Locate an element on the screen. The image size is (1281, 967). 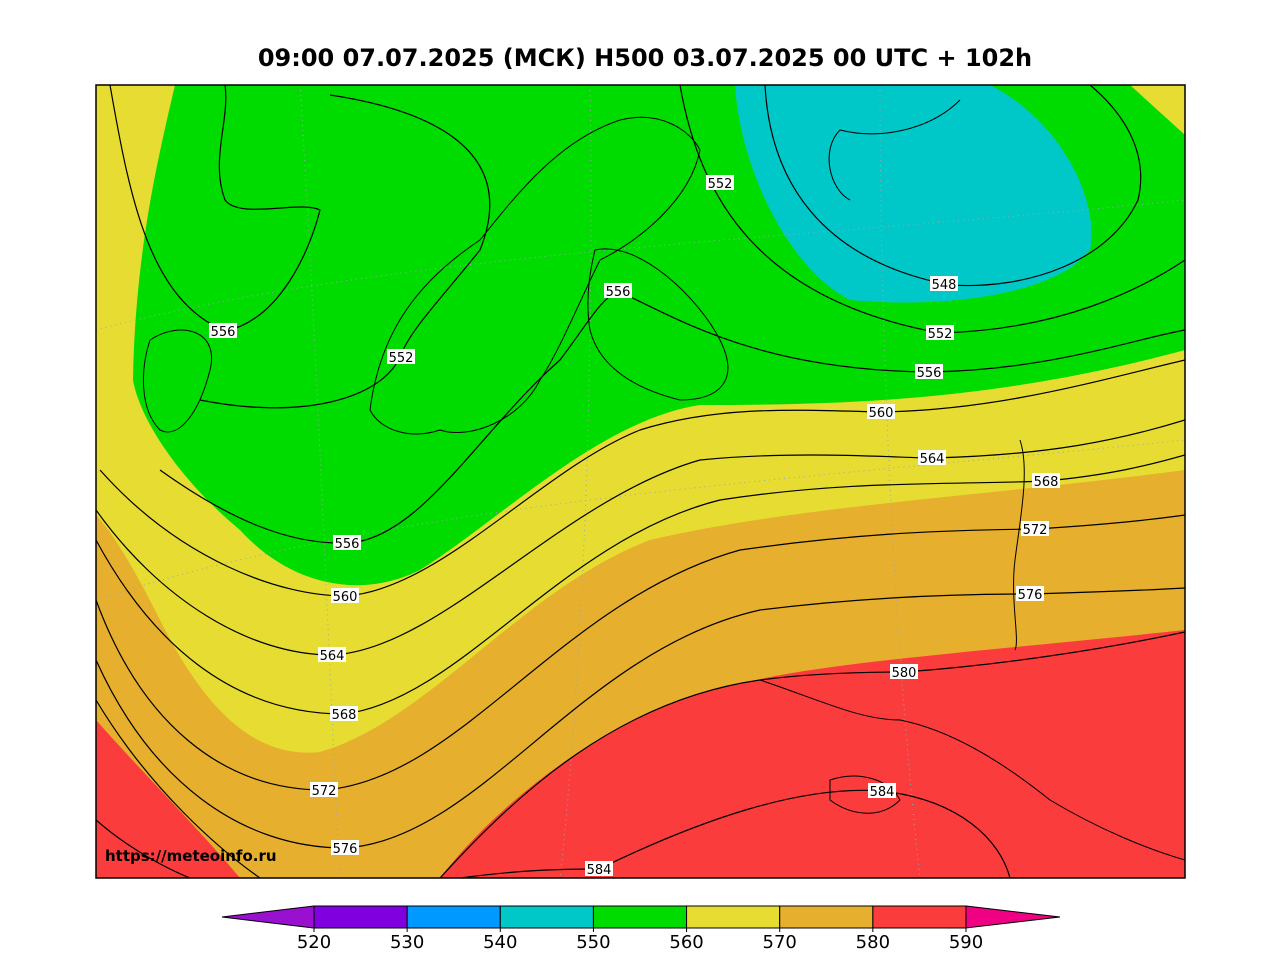
source-url: https://meteoinfo.ru is located at coordinates (191, 856).